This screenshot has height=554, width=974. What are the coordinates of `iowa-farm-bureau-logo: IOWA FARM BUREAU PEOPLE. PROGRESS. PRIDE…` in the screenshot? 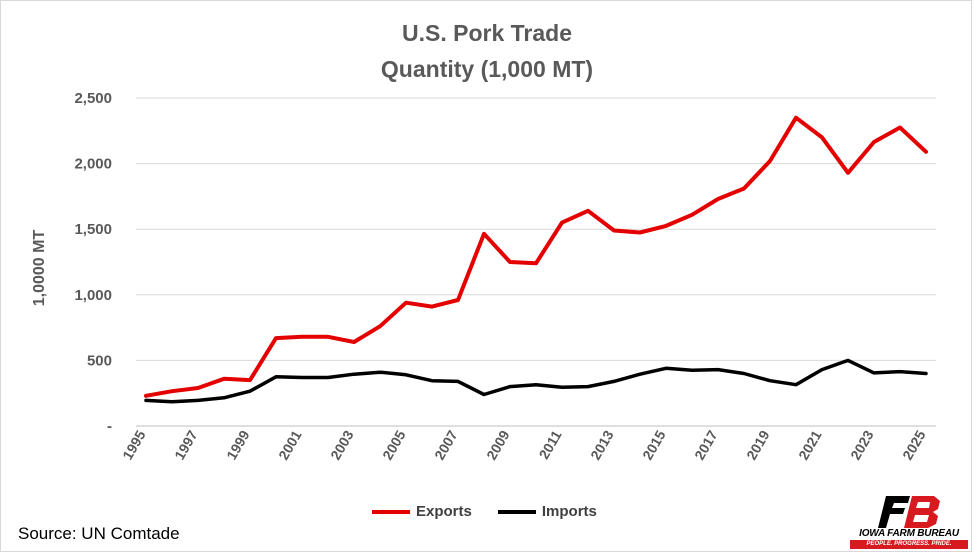 It's located at (909, 524).